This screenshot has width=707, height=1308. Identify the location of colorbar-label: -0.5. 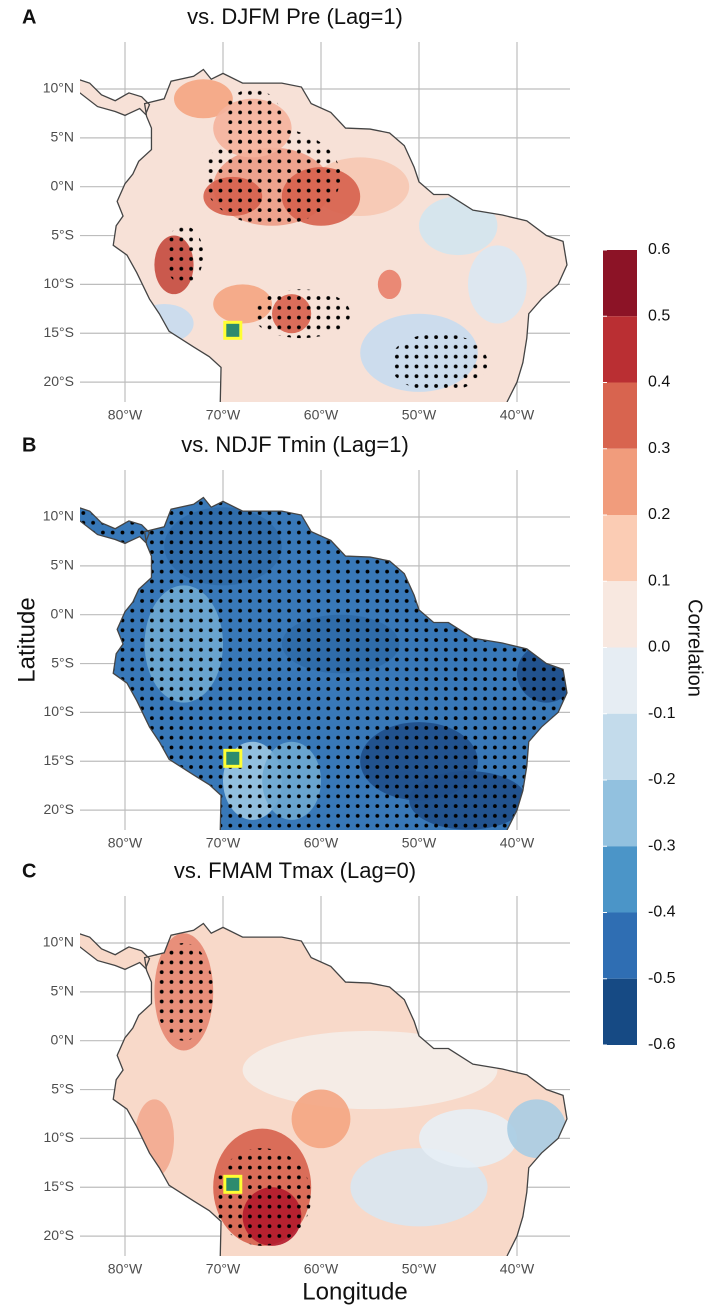
(662, 978).